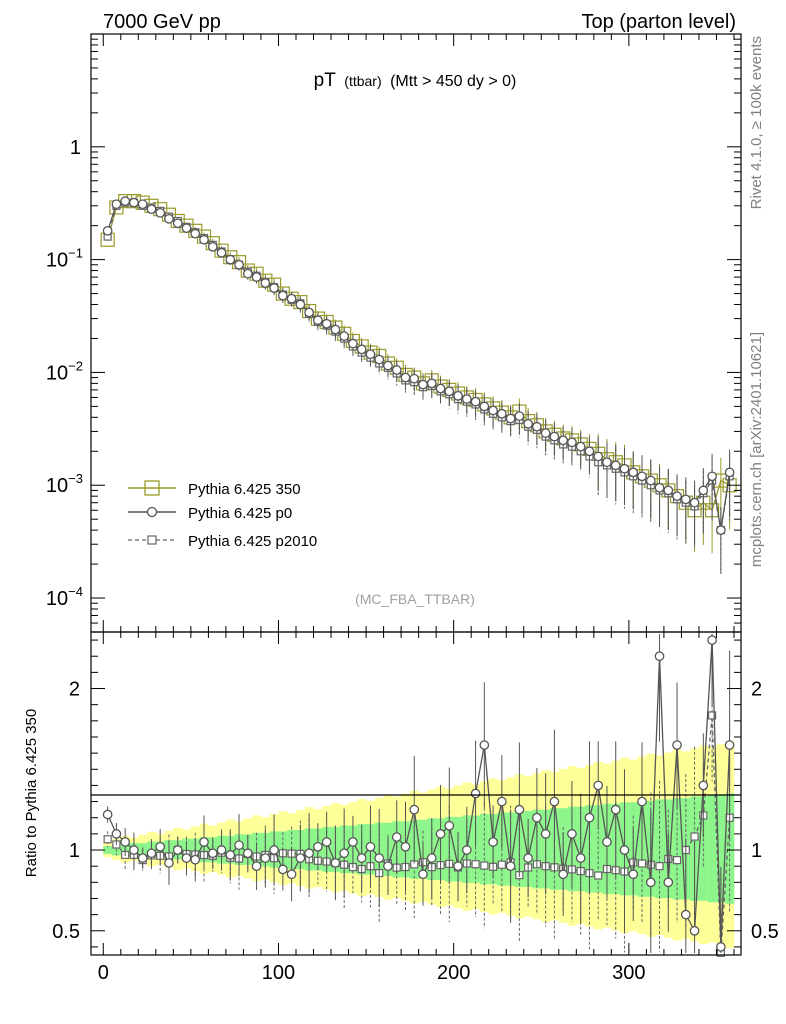 The height and width of the screenshot is (1024, 786). I want to click on ratio-y-tick-label-left: 1, so click(74, 851).